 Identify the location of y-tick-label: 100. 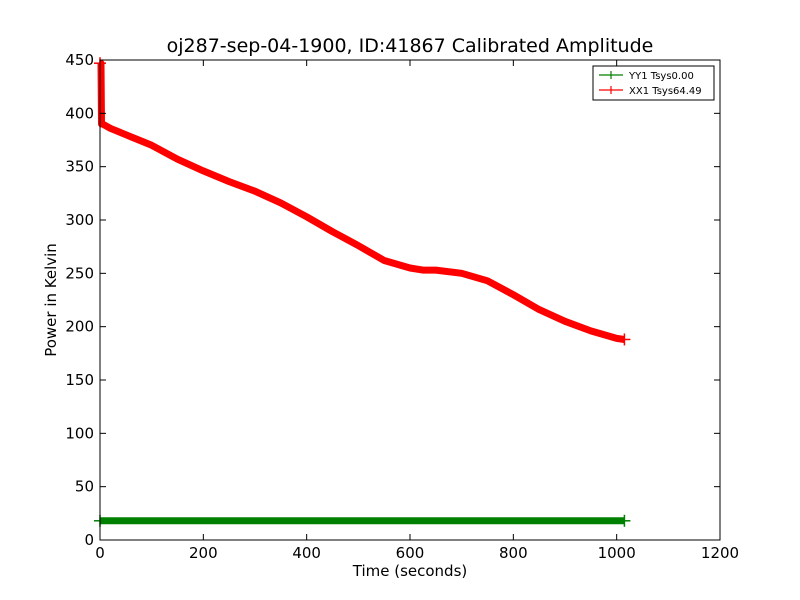
(79, 433).